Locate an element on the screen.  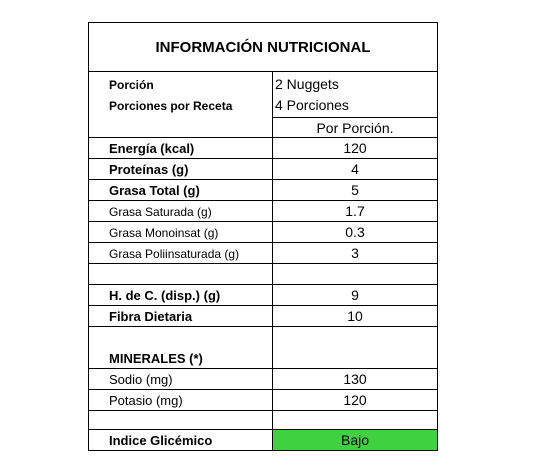
monounsaturated-fat-value: 0.3 is located at coordinates (355, 232).